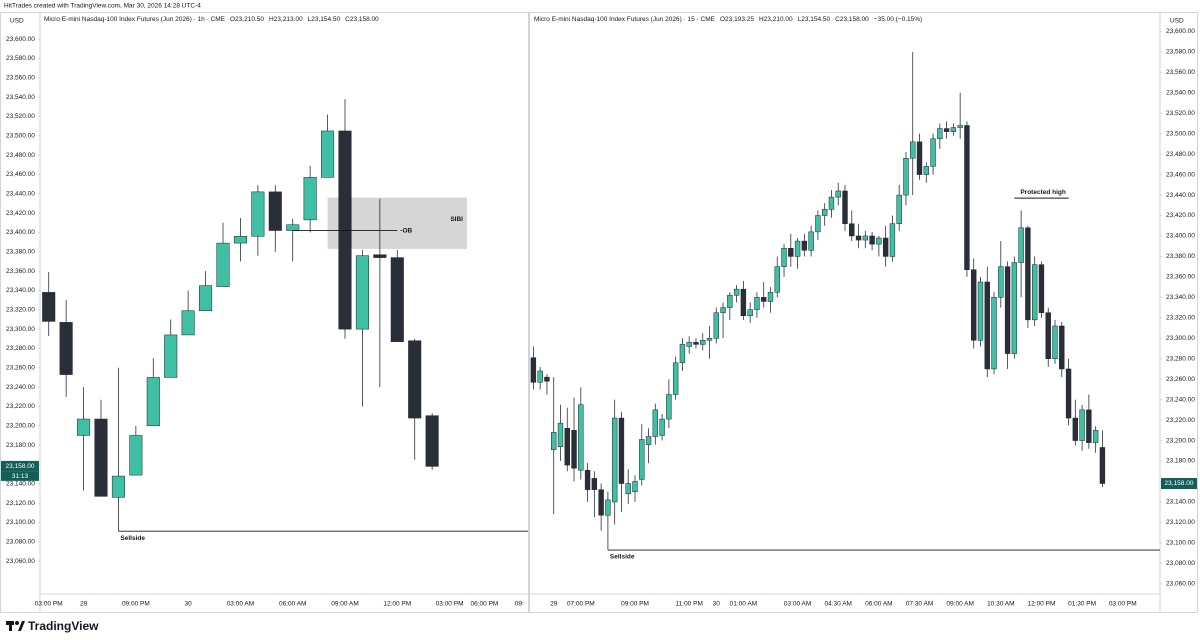 The width and height of the screenshot is (1200, 640). I want to click on x-tick-label: 06:00 PM, so click(485, 604).